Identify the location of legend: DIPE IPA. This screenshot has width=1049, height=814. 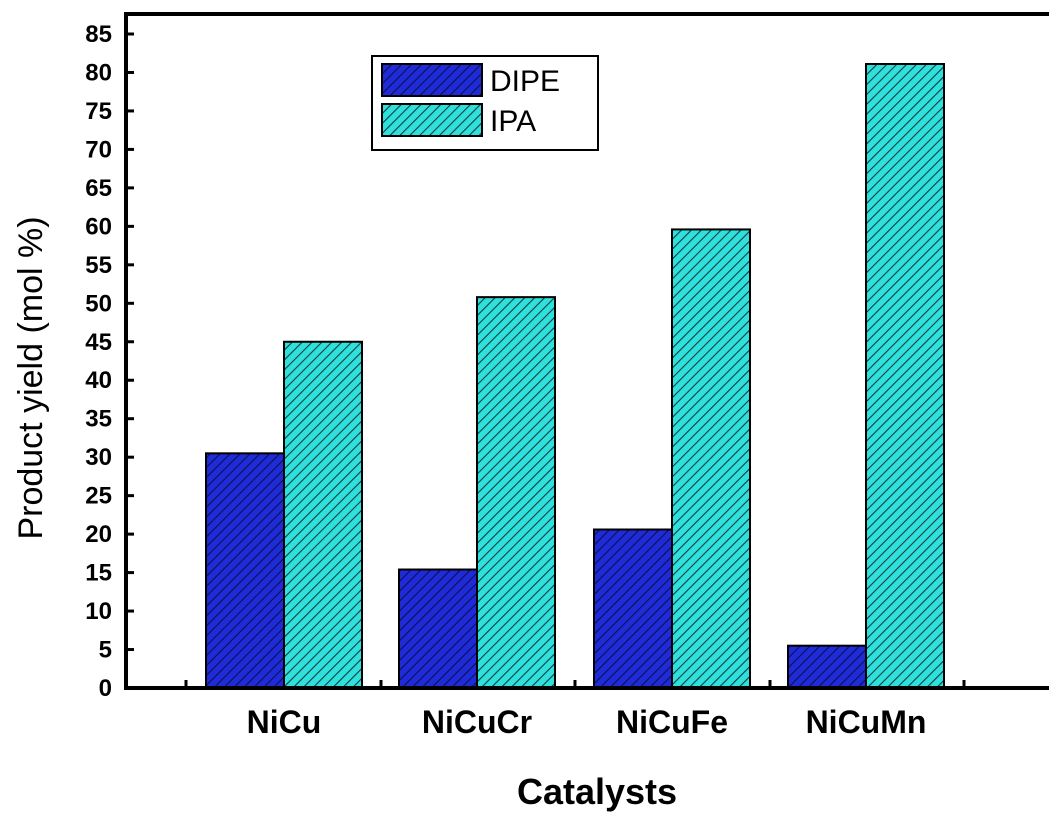
(485, 103).